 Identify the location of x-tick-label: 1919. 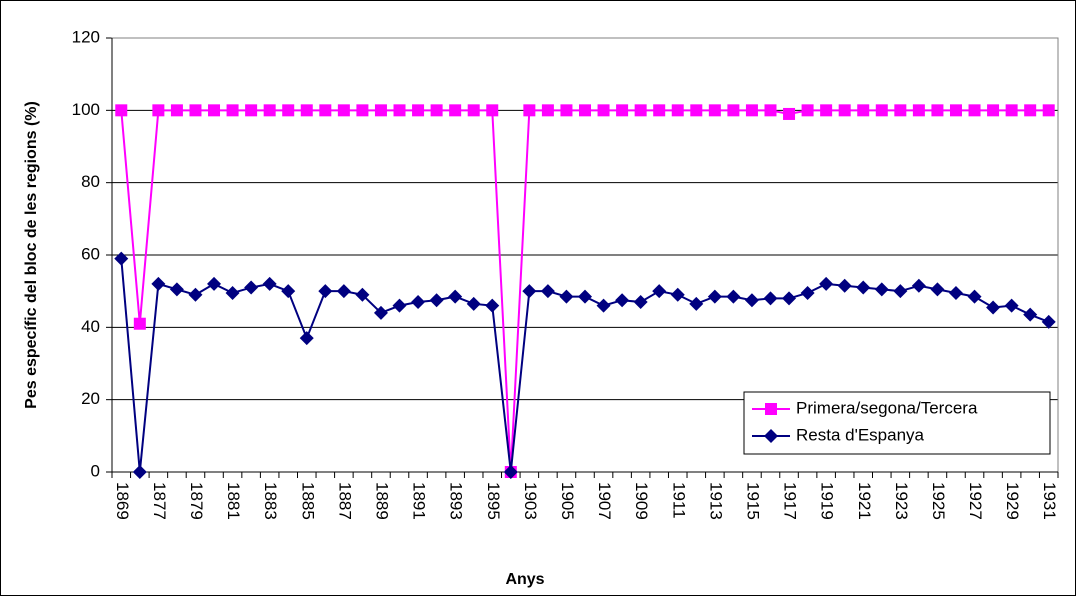
(827, 501).